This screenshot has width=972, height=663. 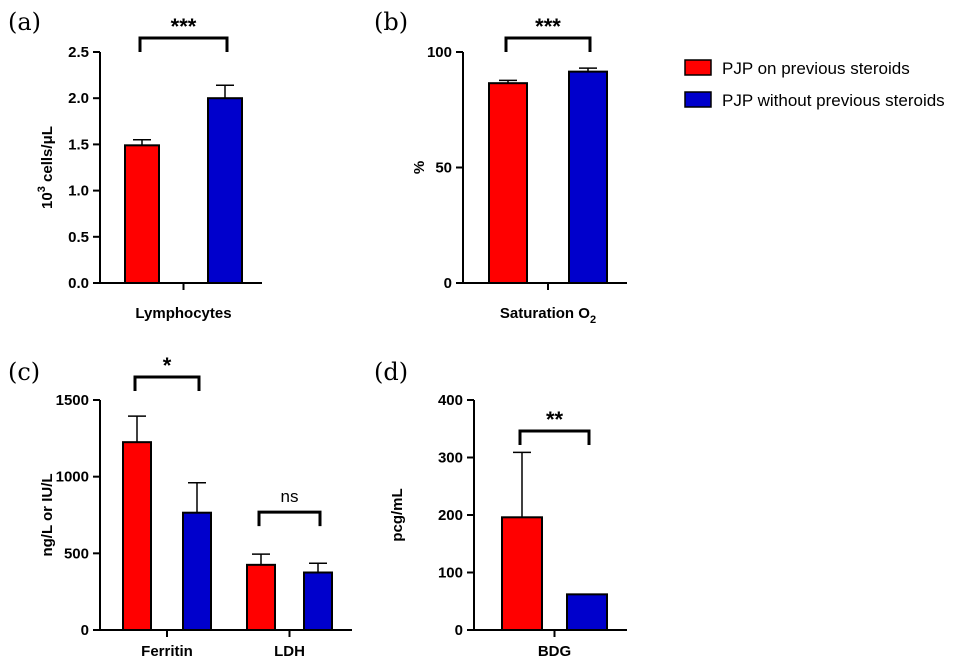 What do you see at coordinates (78, 237) in the screenshot?
I see `y-tick-label: 0.5` at bounding box center [78, 237].